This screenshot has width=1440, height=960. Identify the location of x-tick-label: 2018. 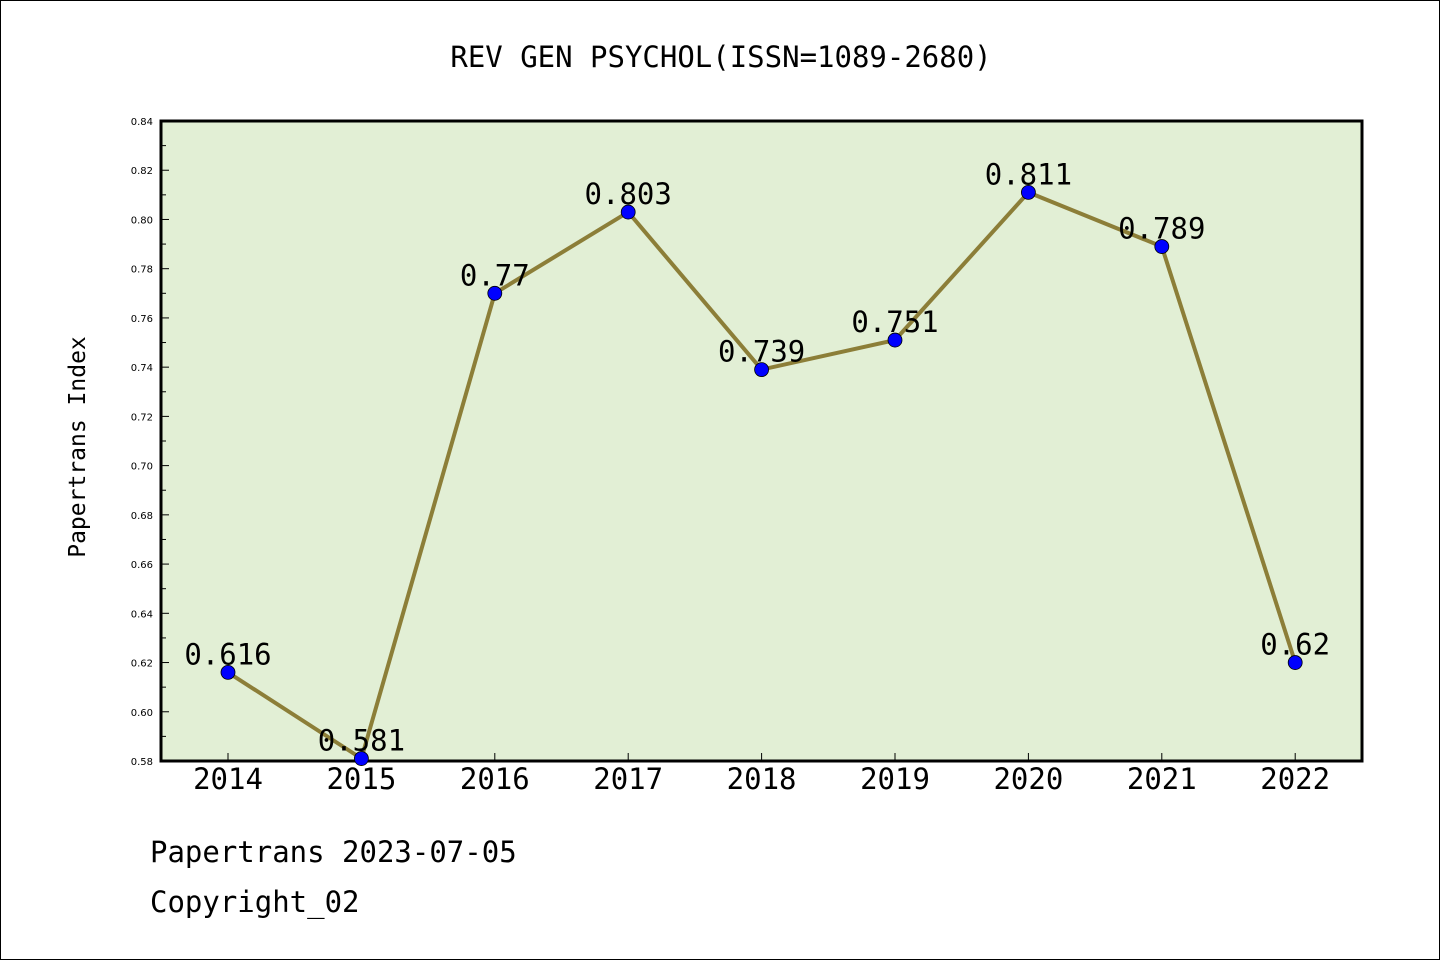
(762, 779).